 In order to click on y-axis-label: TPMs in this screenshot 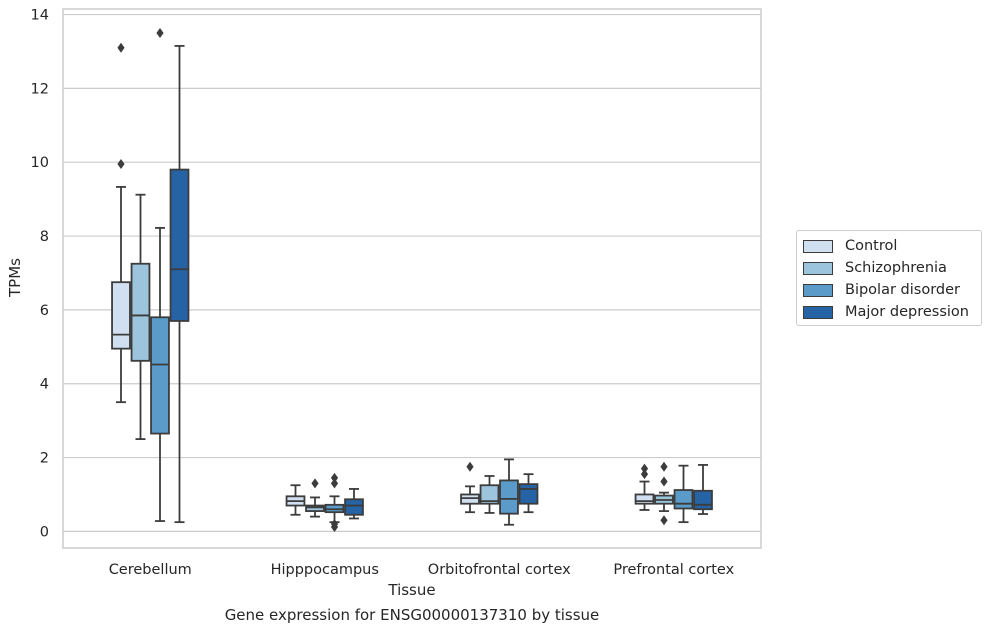, I will do `click(15, 278)`.